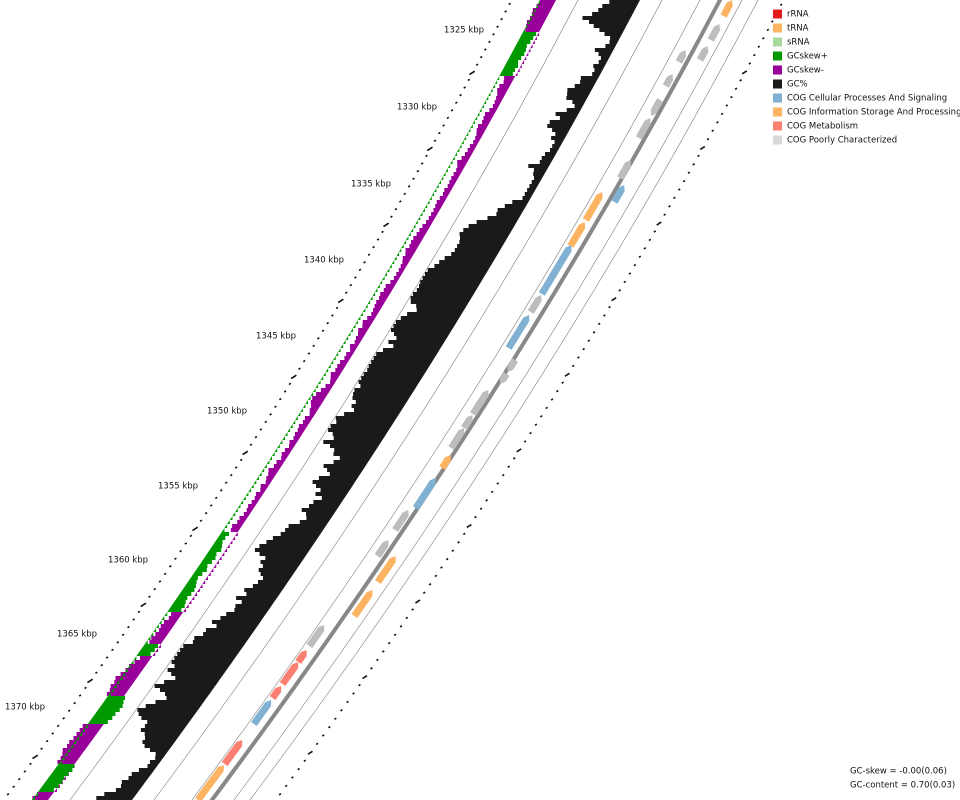  I want to click on legend-label: GC%, so click(797, 85).